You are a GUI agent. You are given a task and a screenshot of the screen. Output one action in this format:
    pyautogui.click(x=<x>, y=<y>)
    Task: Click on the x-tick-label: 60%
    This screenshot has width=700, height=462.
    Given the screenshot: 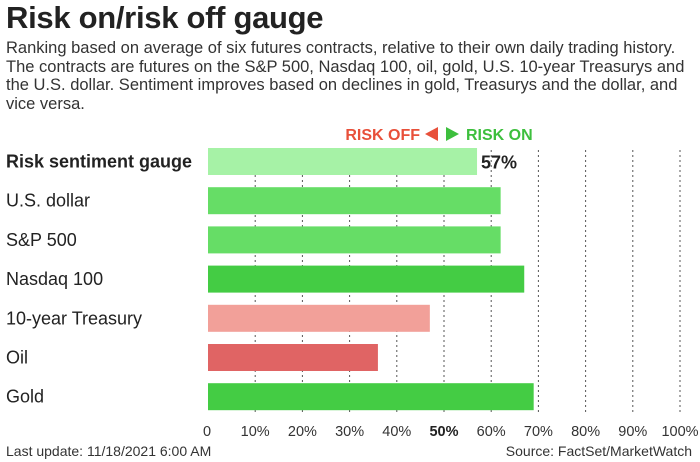 What is the action you would take?
    pyautogui.click(x=491, y=432)
    